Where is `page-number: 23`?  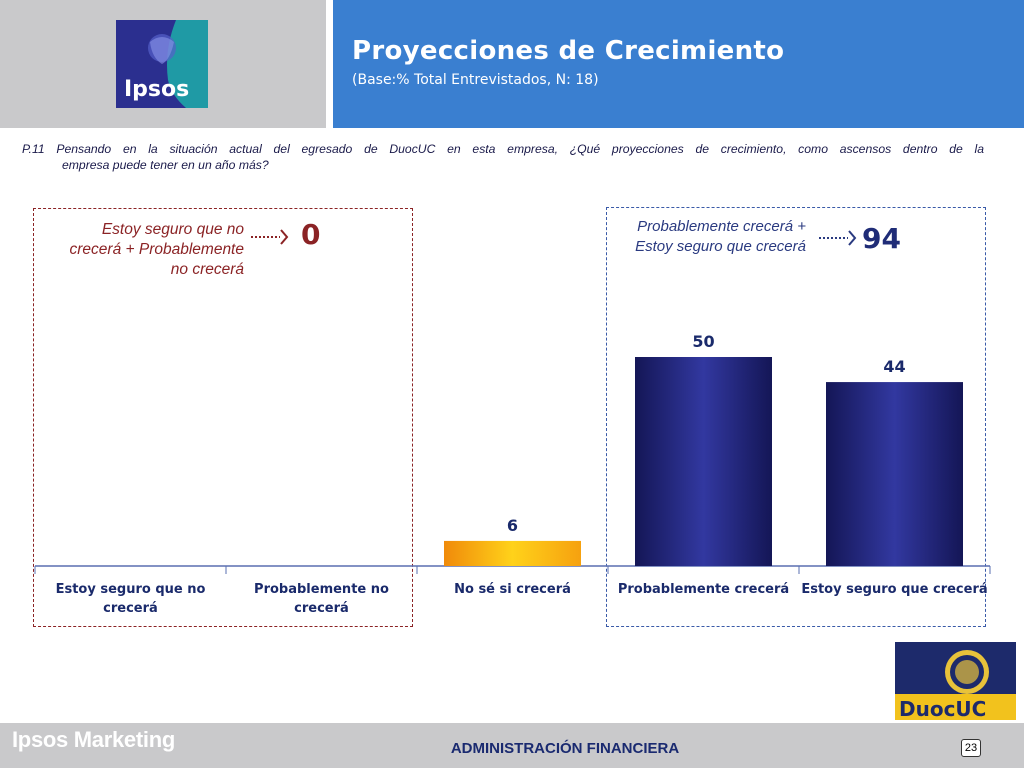
page-number: 23 is located at coordinates (971, 748).